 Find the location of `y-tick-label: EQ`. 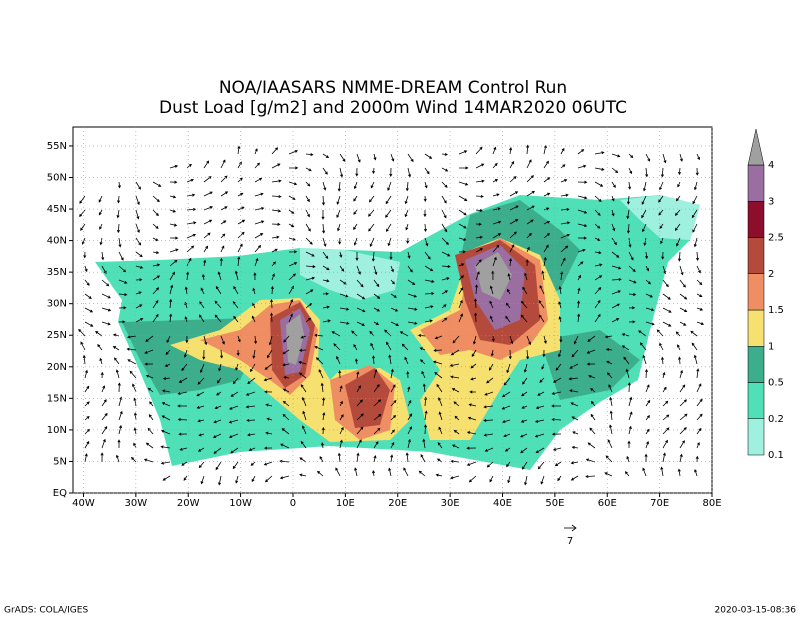

y-tick-label: EQ is located at coordinates (60, 493).